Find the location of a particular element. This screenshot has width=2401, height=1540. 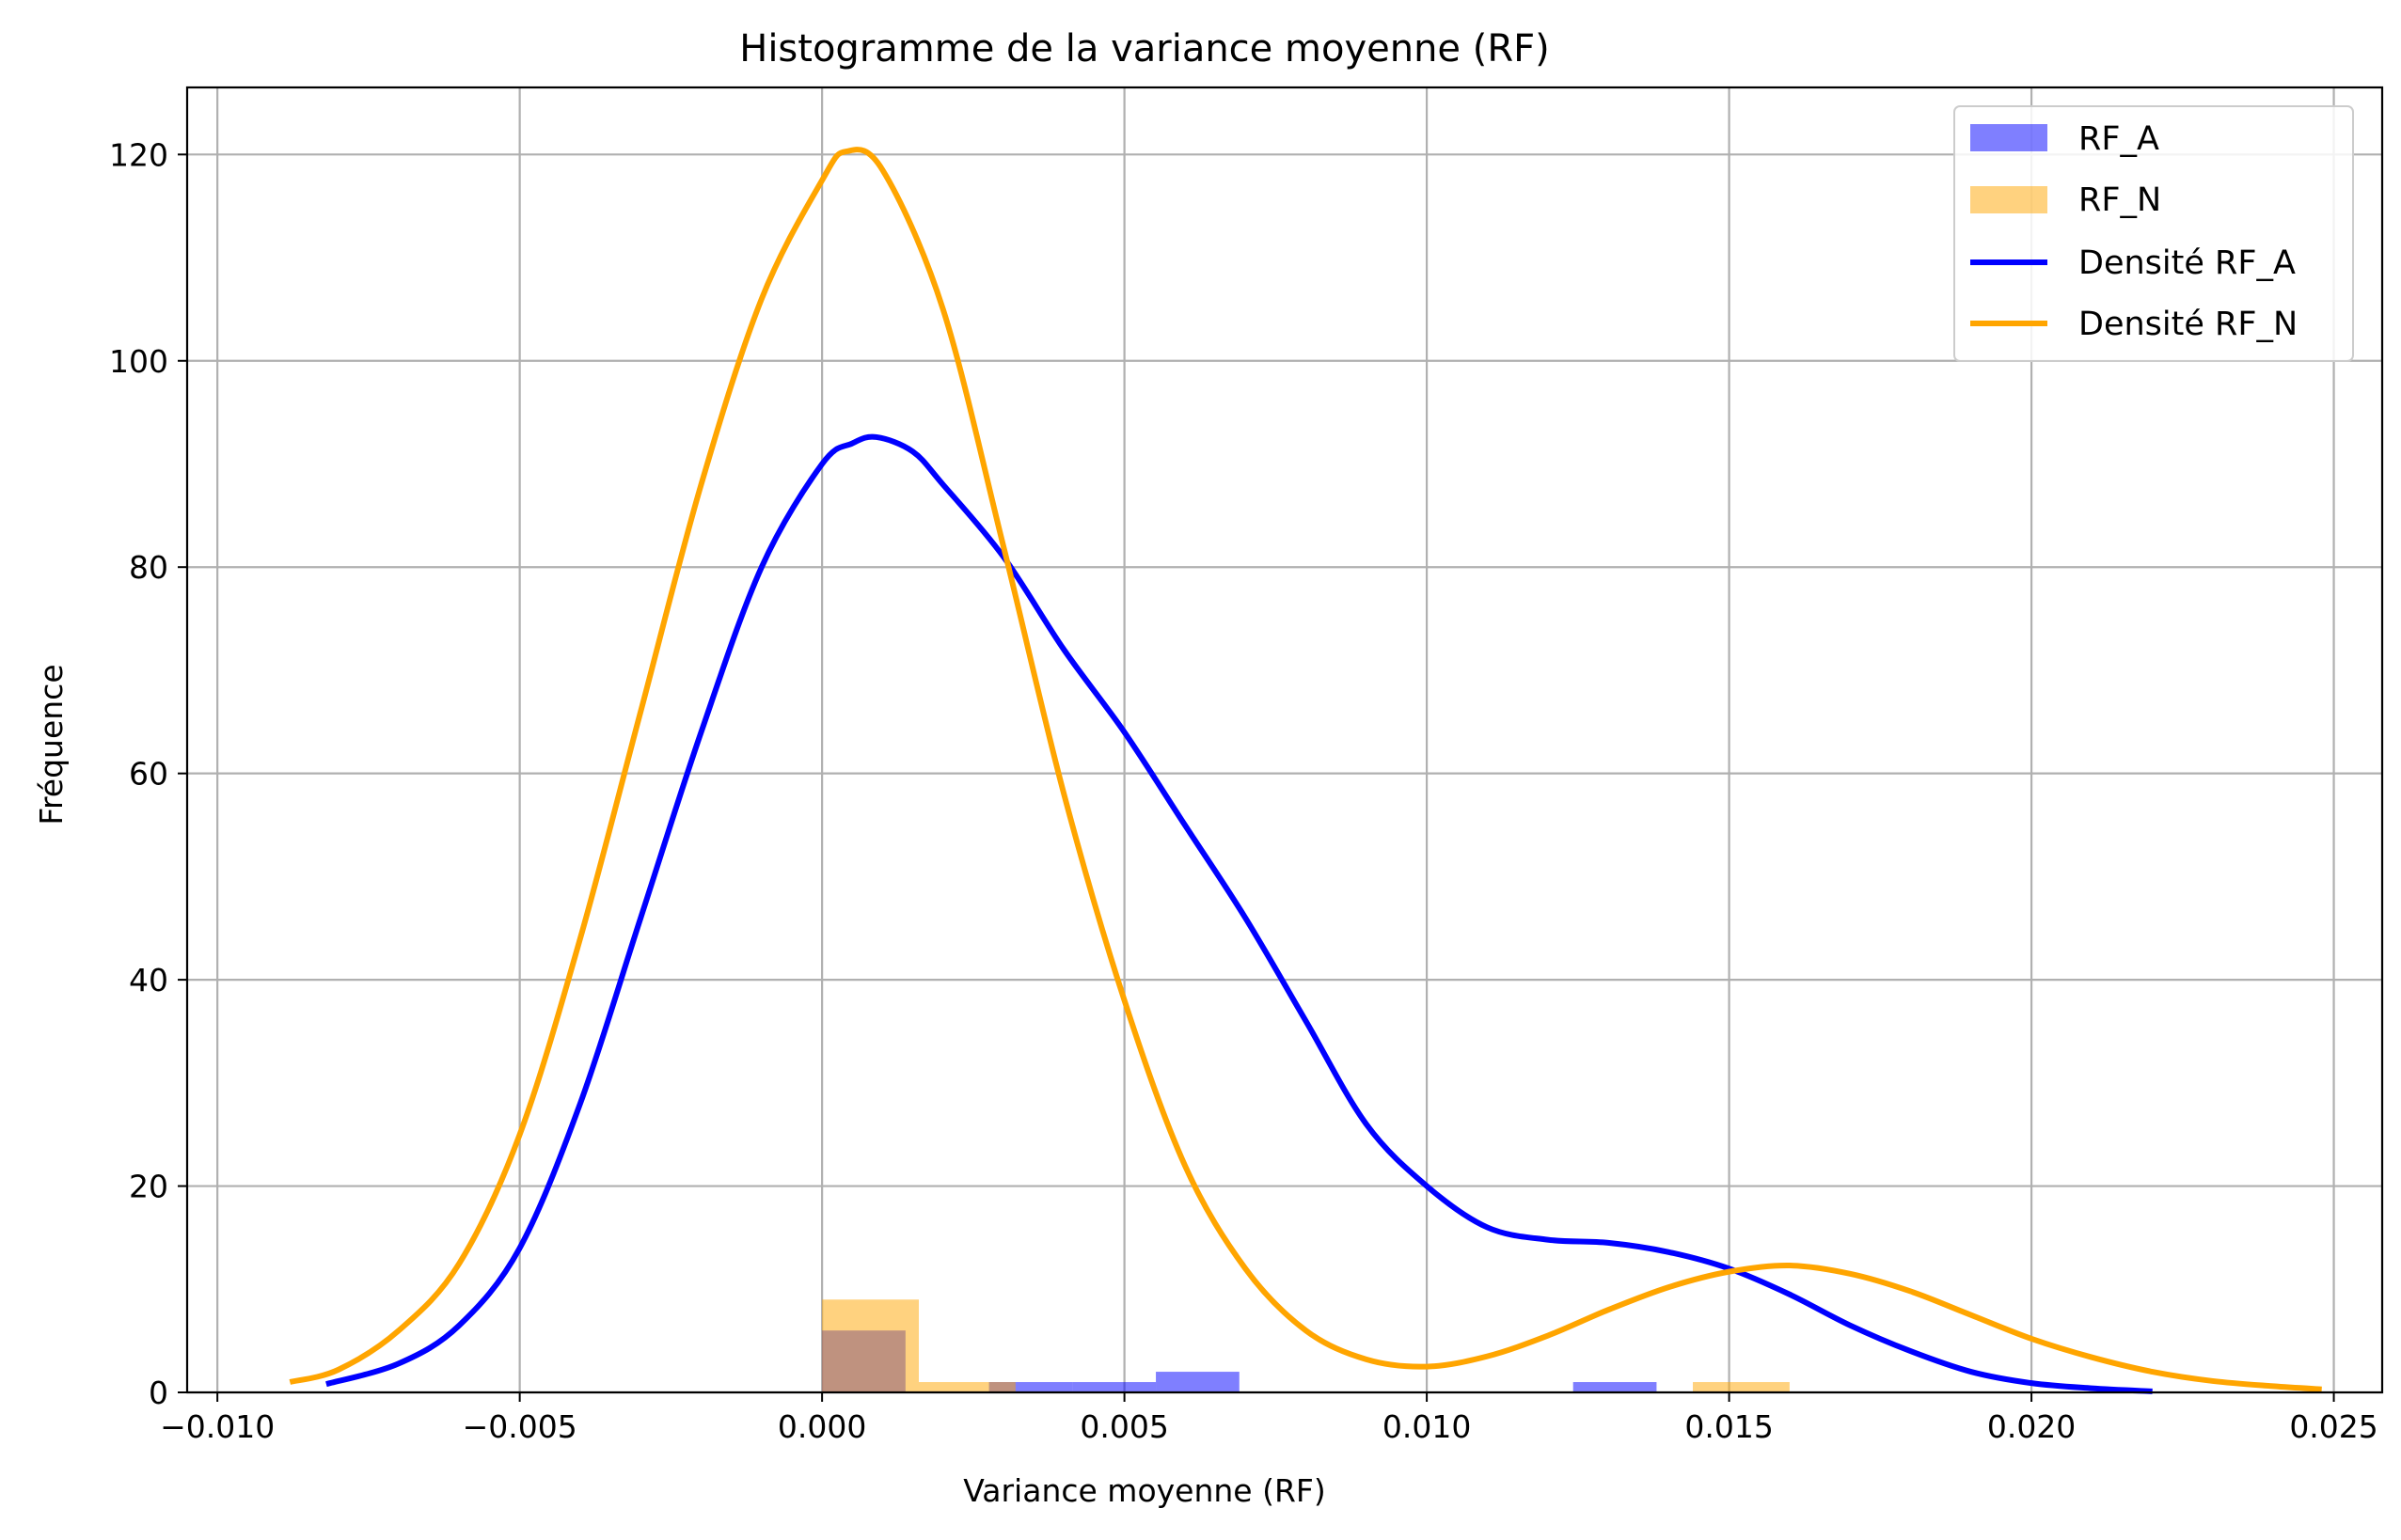

histogram-bars is located at coordinates (1306, 1345).